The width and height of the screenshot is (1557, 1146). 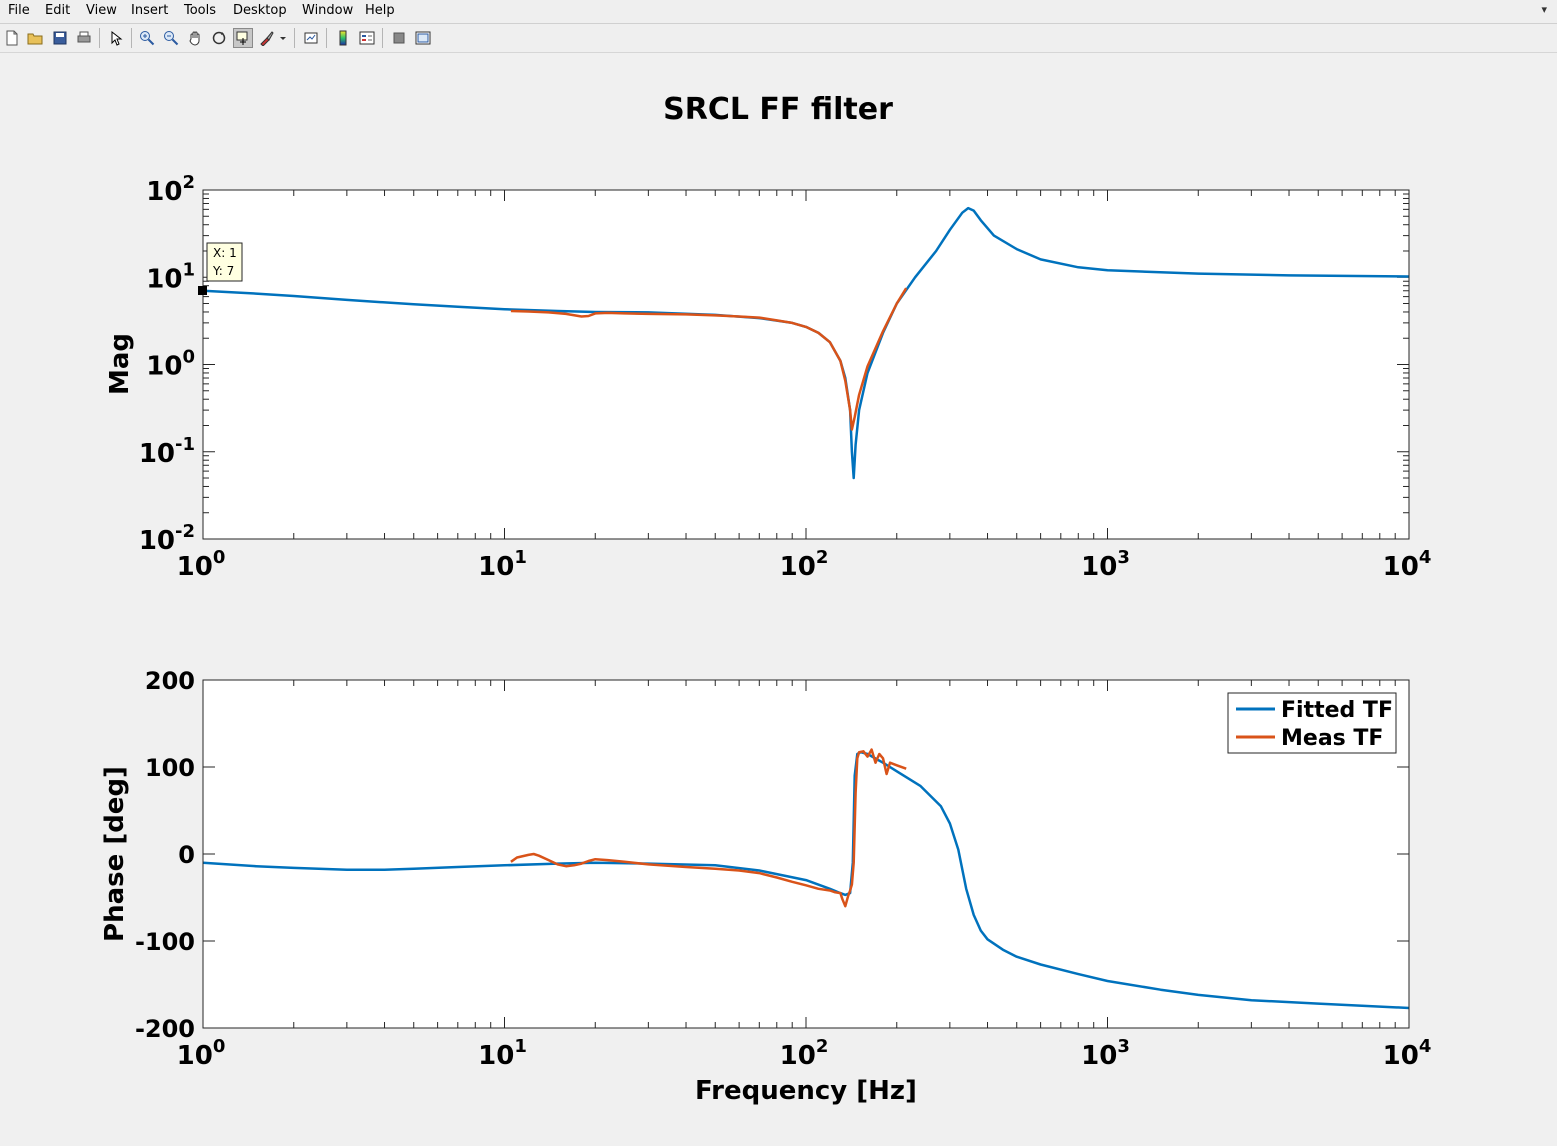 I want to click on y-tick-label: 10⁻¹, so click(x=167, y=451).